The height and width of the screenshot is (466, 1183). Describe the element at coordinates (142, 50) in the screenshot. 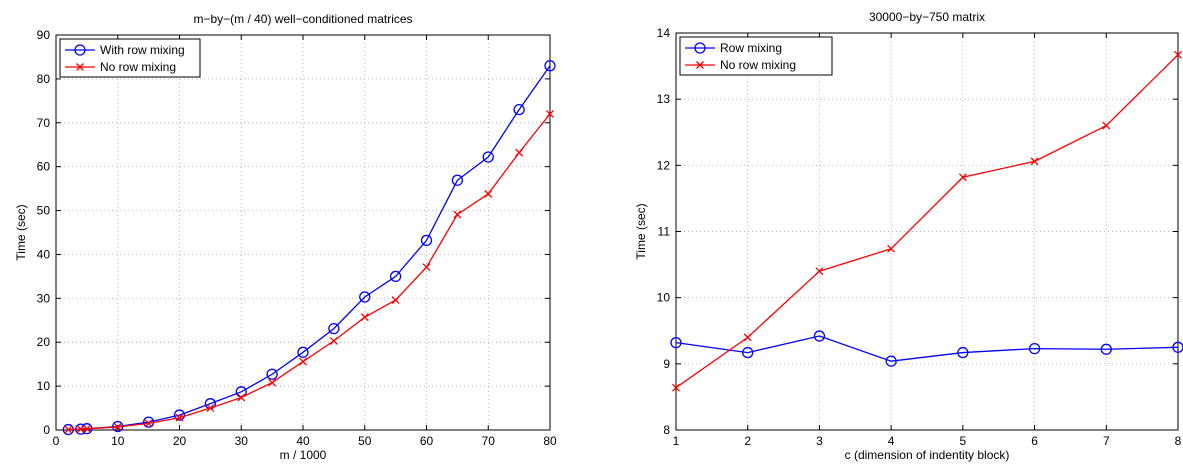

I see `legend-label: With row mixing` at that location.